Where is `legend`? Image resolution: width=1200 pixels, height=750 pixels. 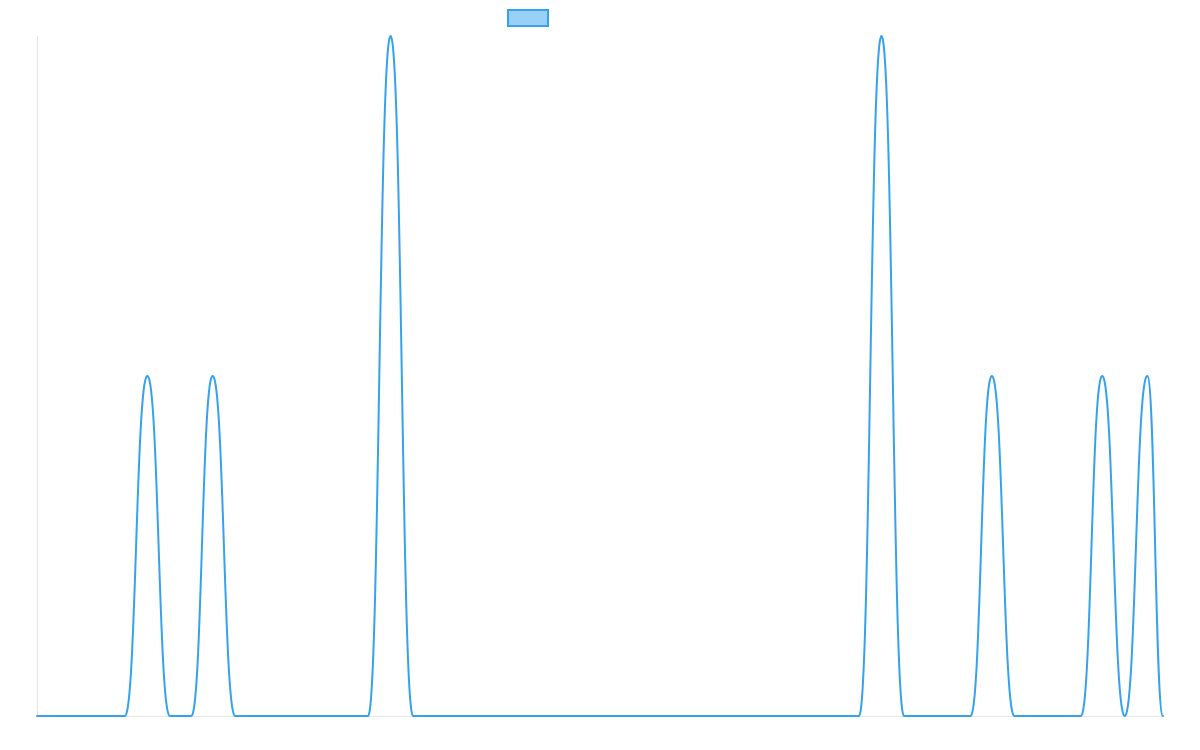
legend is located at coordinates (528, 18).